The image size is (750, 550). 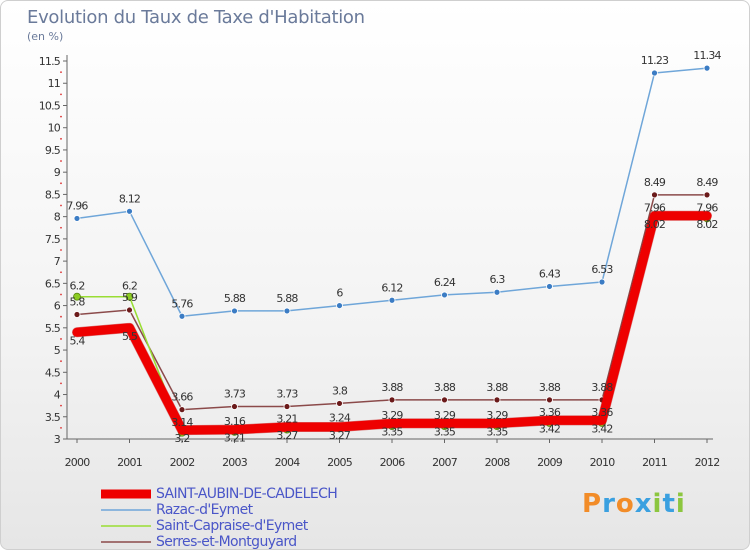 What do you see at coordinates (196, 17) in the screenshot?
I see `chart-title: Evolution du Taux de Taxe d'Habitation` at bounding box center [196, 17].